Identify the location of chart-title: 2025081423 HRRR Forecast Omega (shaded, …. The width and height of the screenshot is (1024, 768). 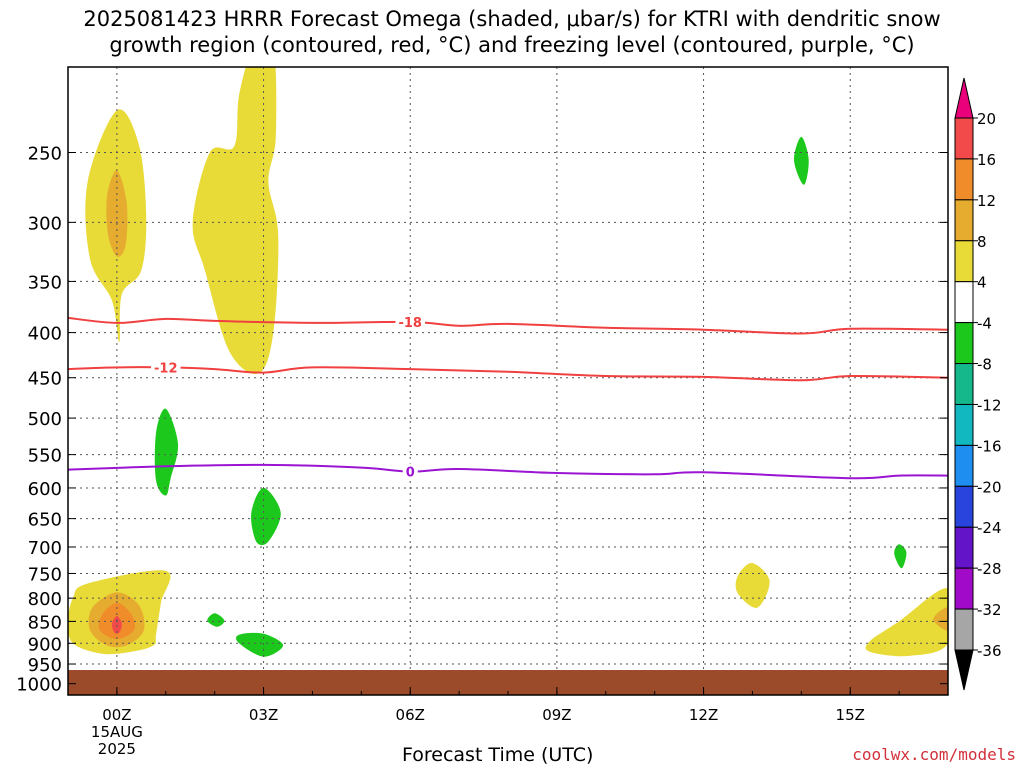
(512, 32).